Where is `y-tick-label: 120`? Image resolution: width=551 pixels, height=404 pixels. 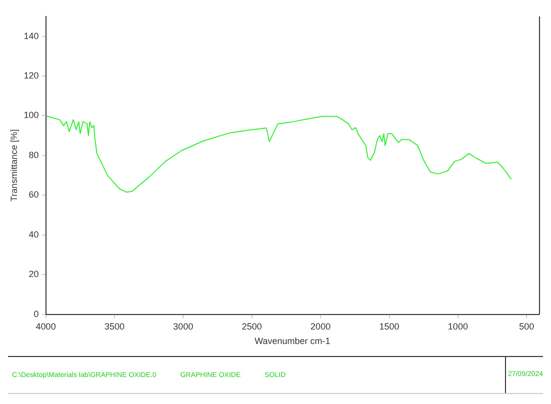 y-tick-label: 120 is located at coordinates (31, 75).